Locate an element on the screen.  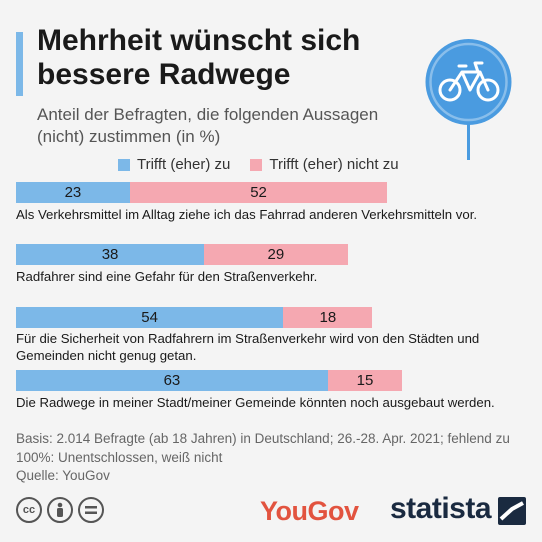
statista-logo: statista is located at coordinates (441, 508).